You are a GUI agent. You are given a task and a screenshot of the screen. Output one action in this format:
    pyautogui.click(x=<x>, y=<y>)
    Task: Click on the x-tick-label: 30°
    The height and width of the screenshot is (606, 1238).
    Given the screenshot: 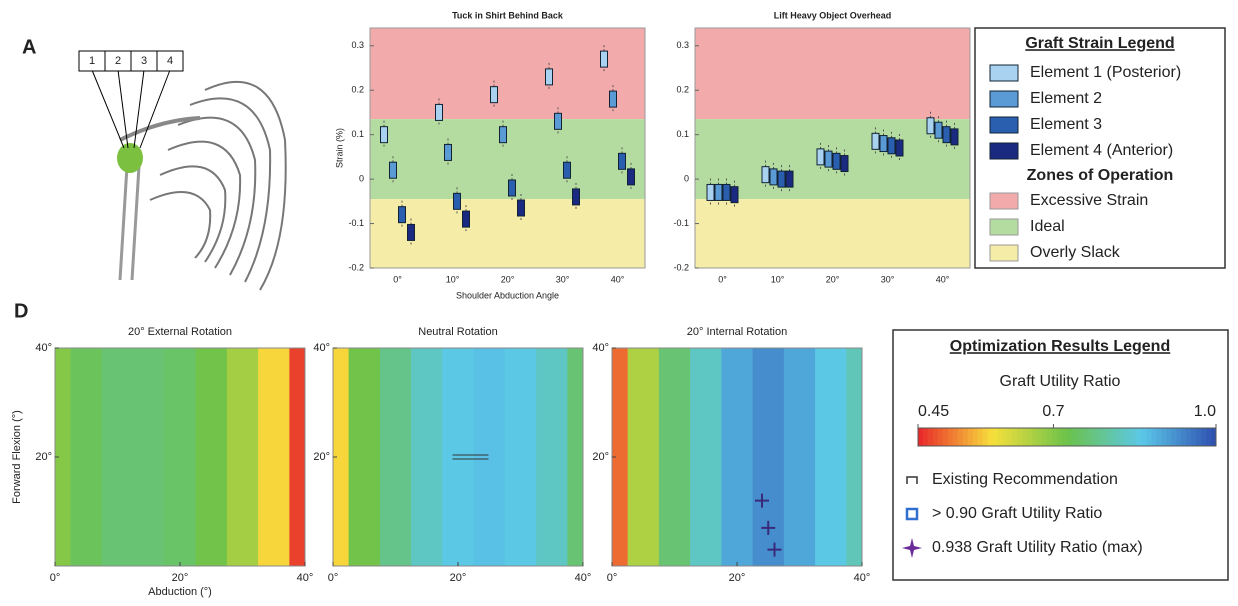 What is the action you would take?
    pyautogui.click(x=563, y=279)
    